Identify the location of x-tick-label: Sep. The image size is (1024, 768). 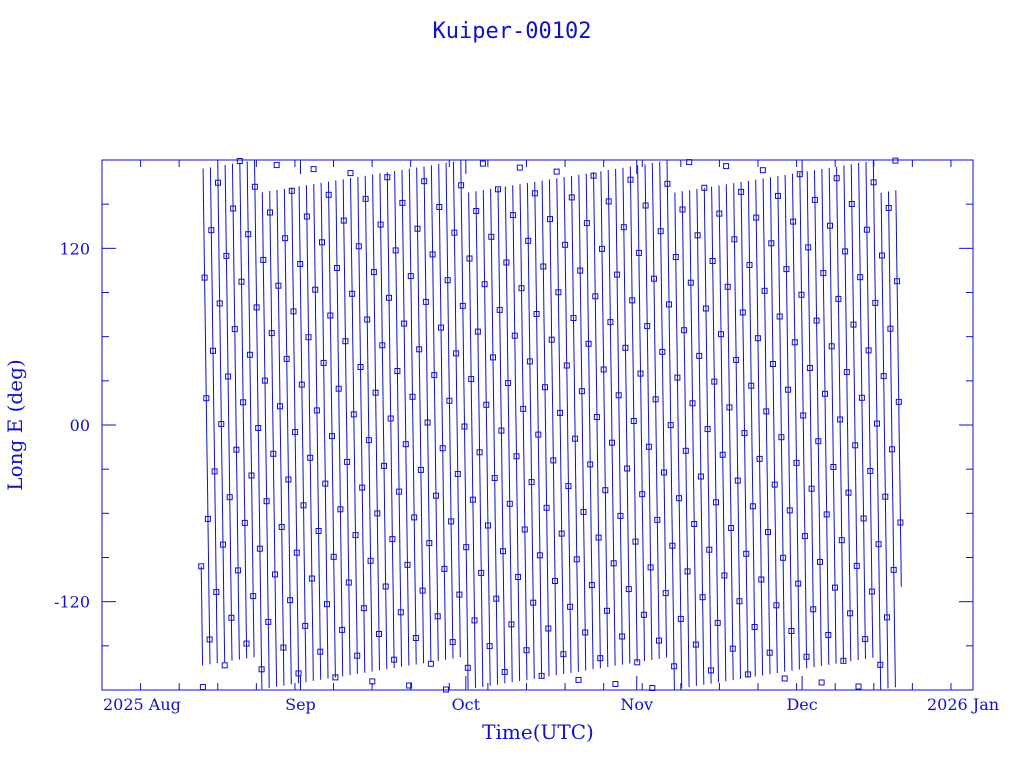
(300, 704).